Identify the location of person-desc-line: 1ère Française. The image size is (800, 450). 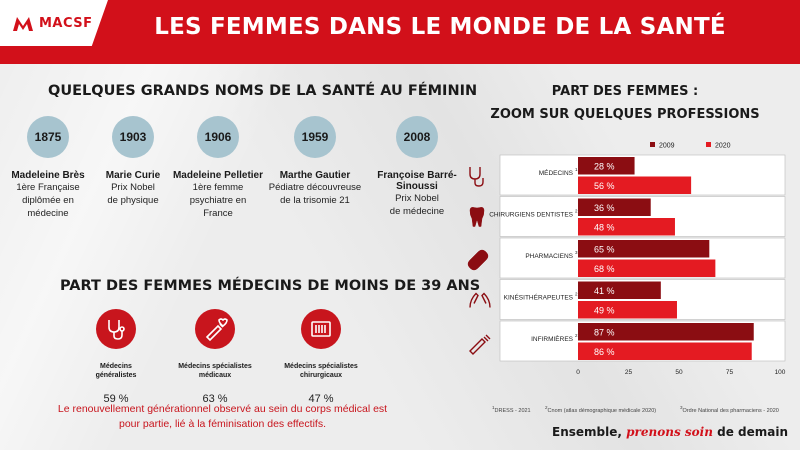
(48, 187).